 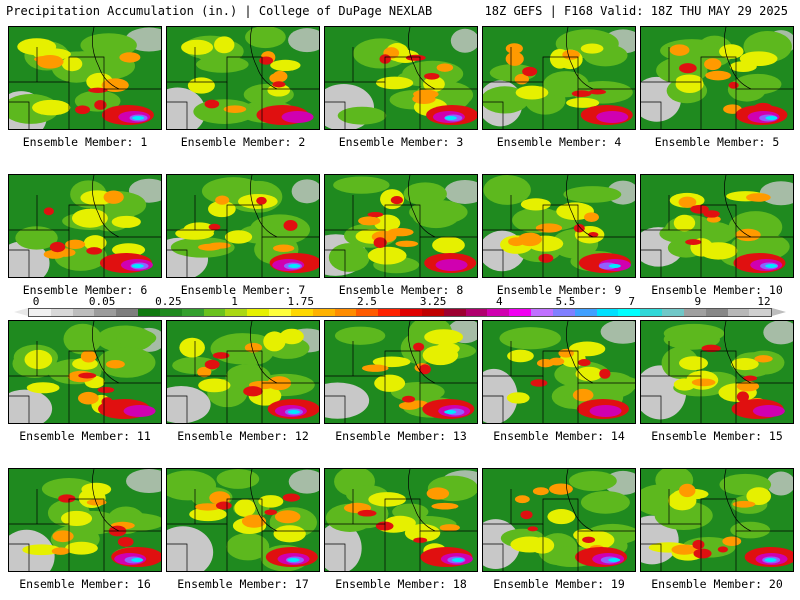 What do you see at coordinates (234, 301) in the screenshot?
I see `colorbar-tick-label: 1` at bounding box center [234, 301].